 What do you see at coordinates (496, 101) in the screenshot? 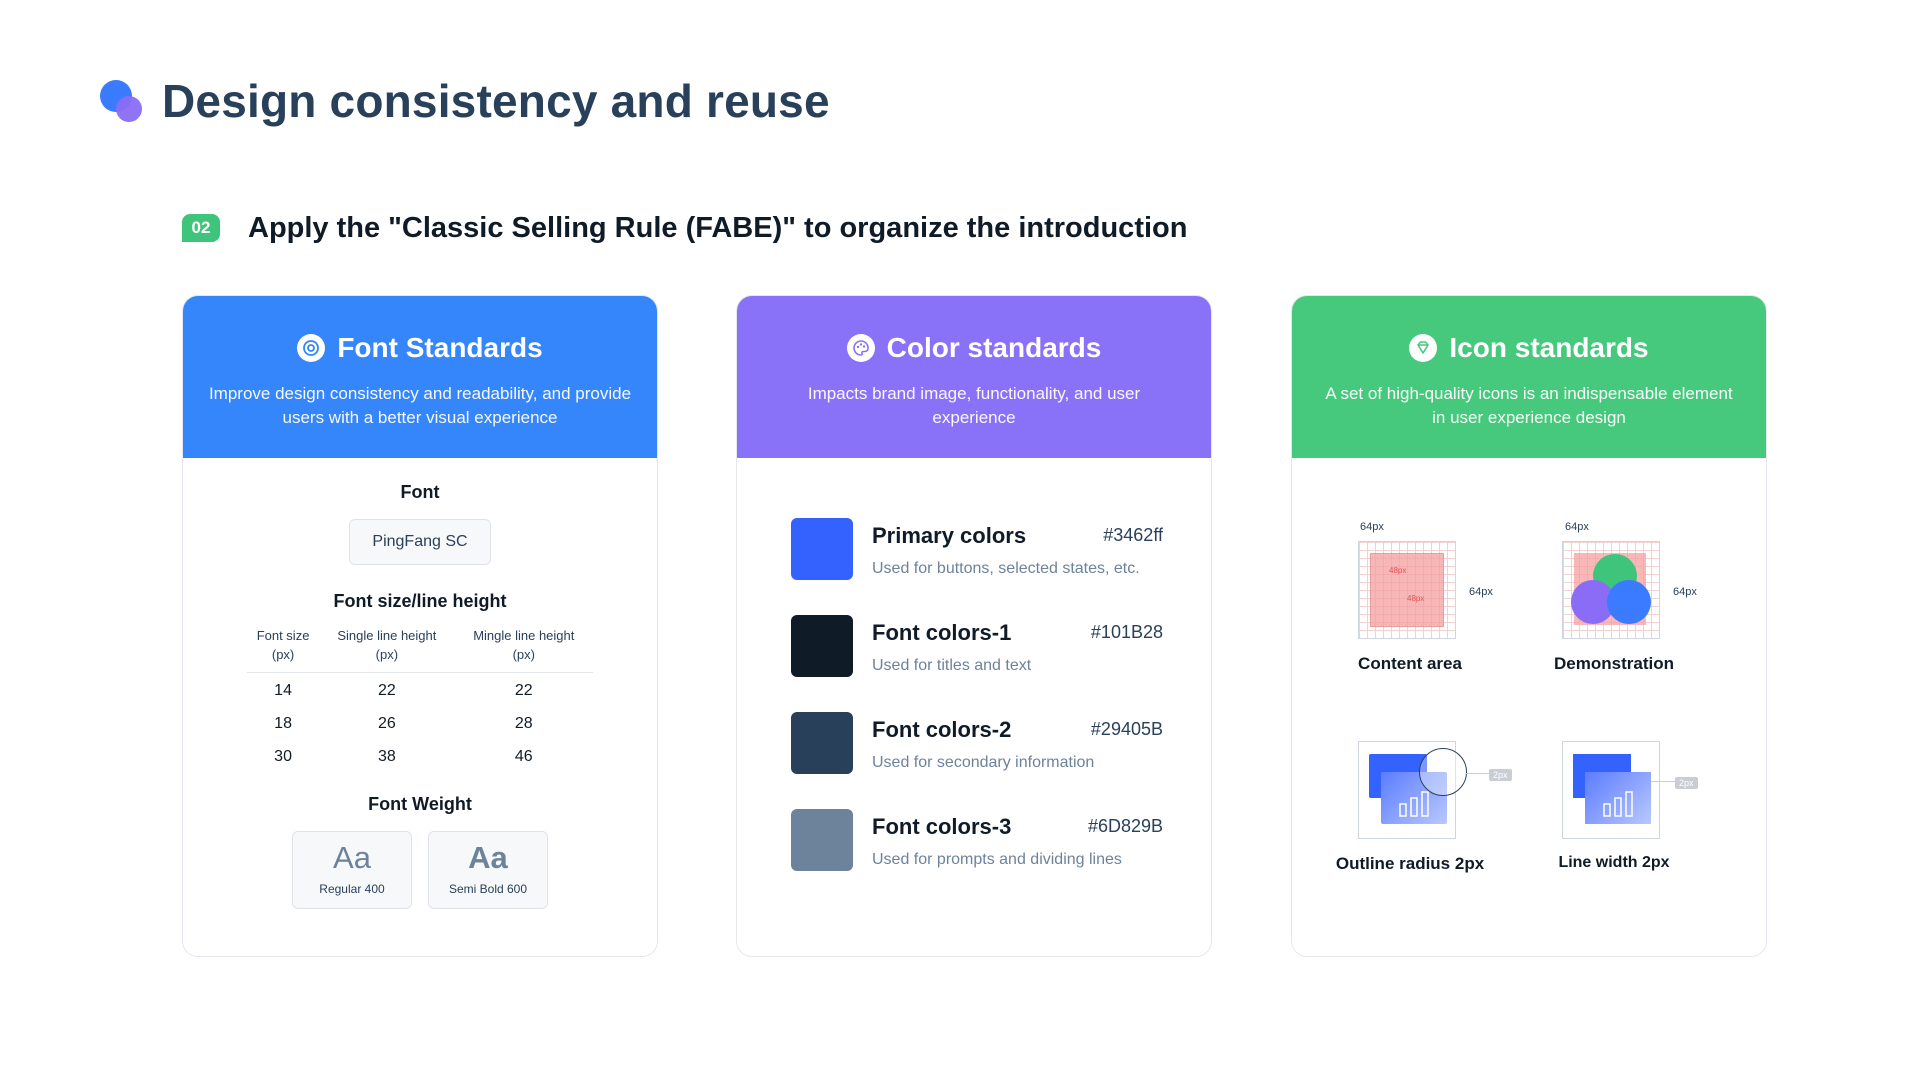
I see `page-title: Design consistency and reuse` at bounding box center [496, 101].